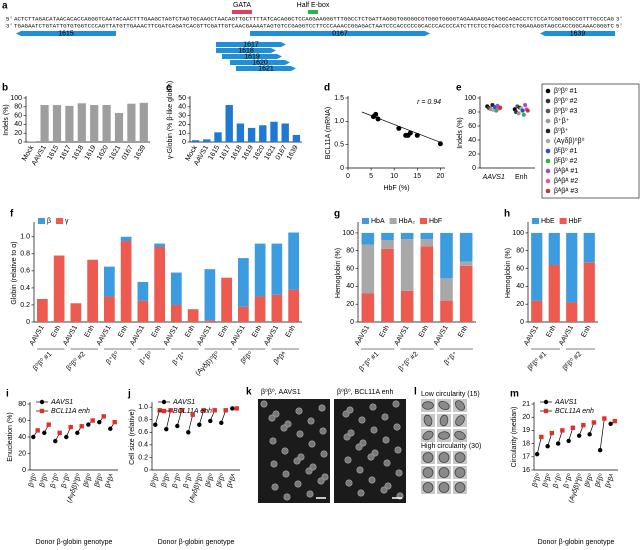  I want to click on y-tick-label: 0.2, so click(143, 457).